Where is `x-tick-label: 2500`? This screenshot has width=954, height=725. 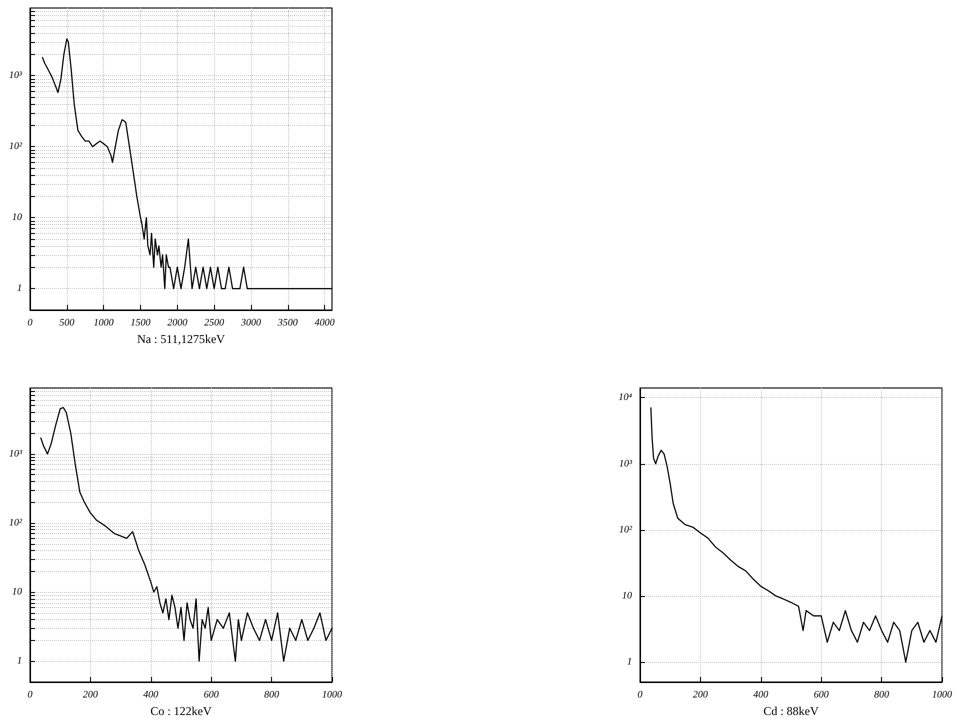
x-tick-label: 2500 is located at coordinates (214, 323).